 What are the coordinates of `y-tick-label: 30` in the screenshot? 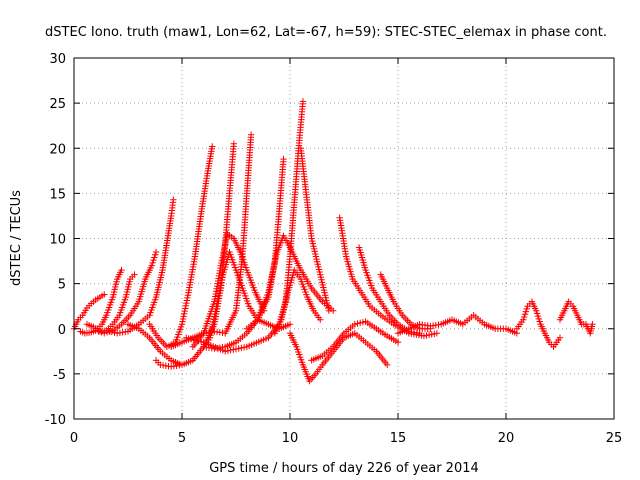 It's located at (57, 59).